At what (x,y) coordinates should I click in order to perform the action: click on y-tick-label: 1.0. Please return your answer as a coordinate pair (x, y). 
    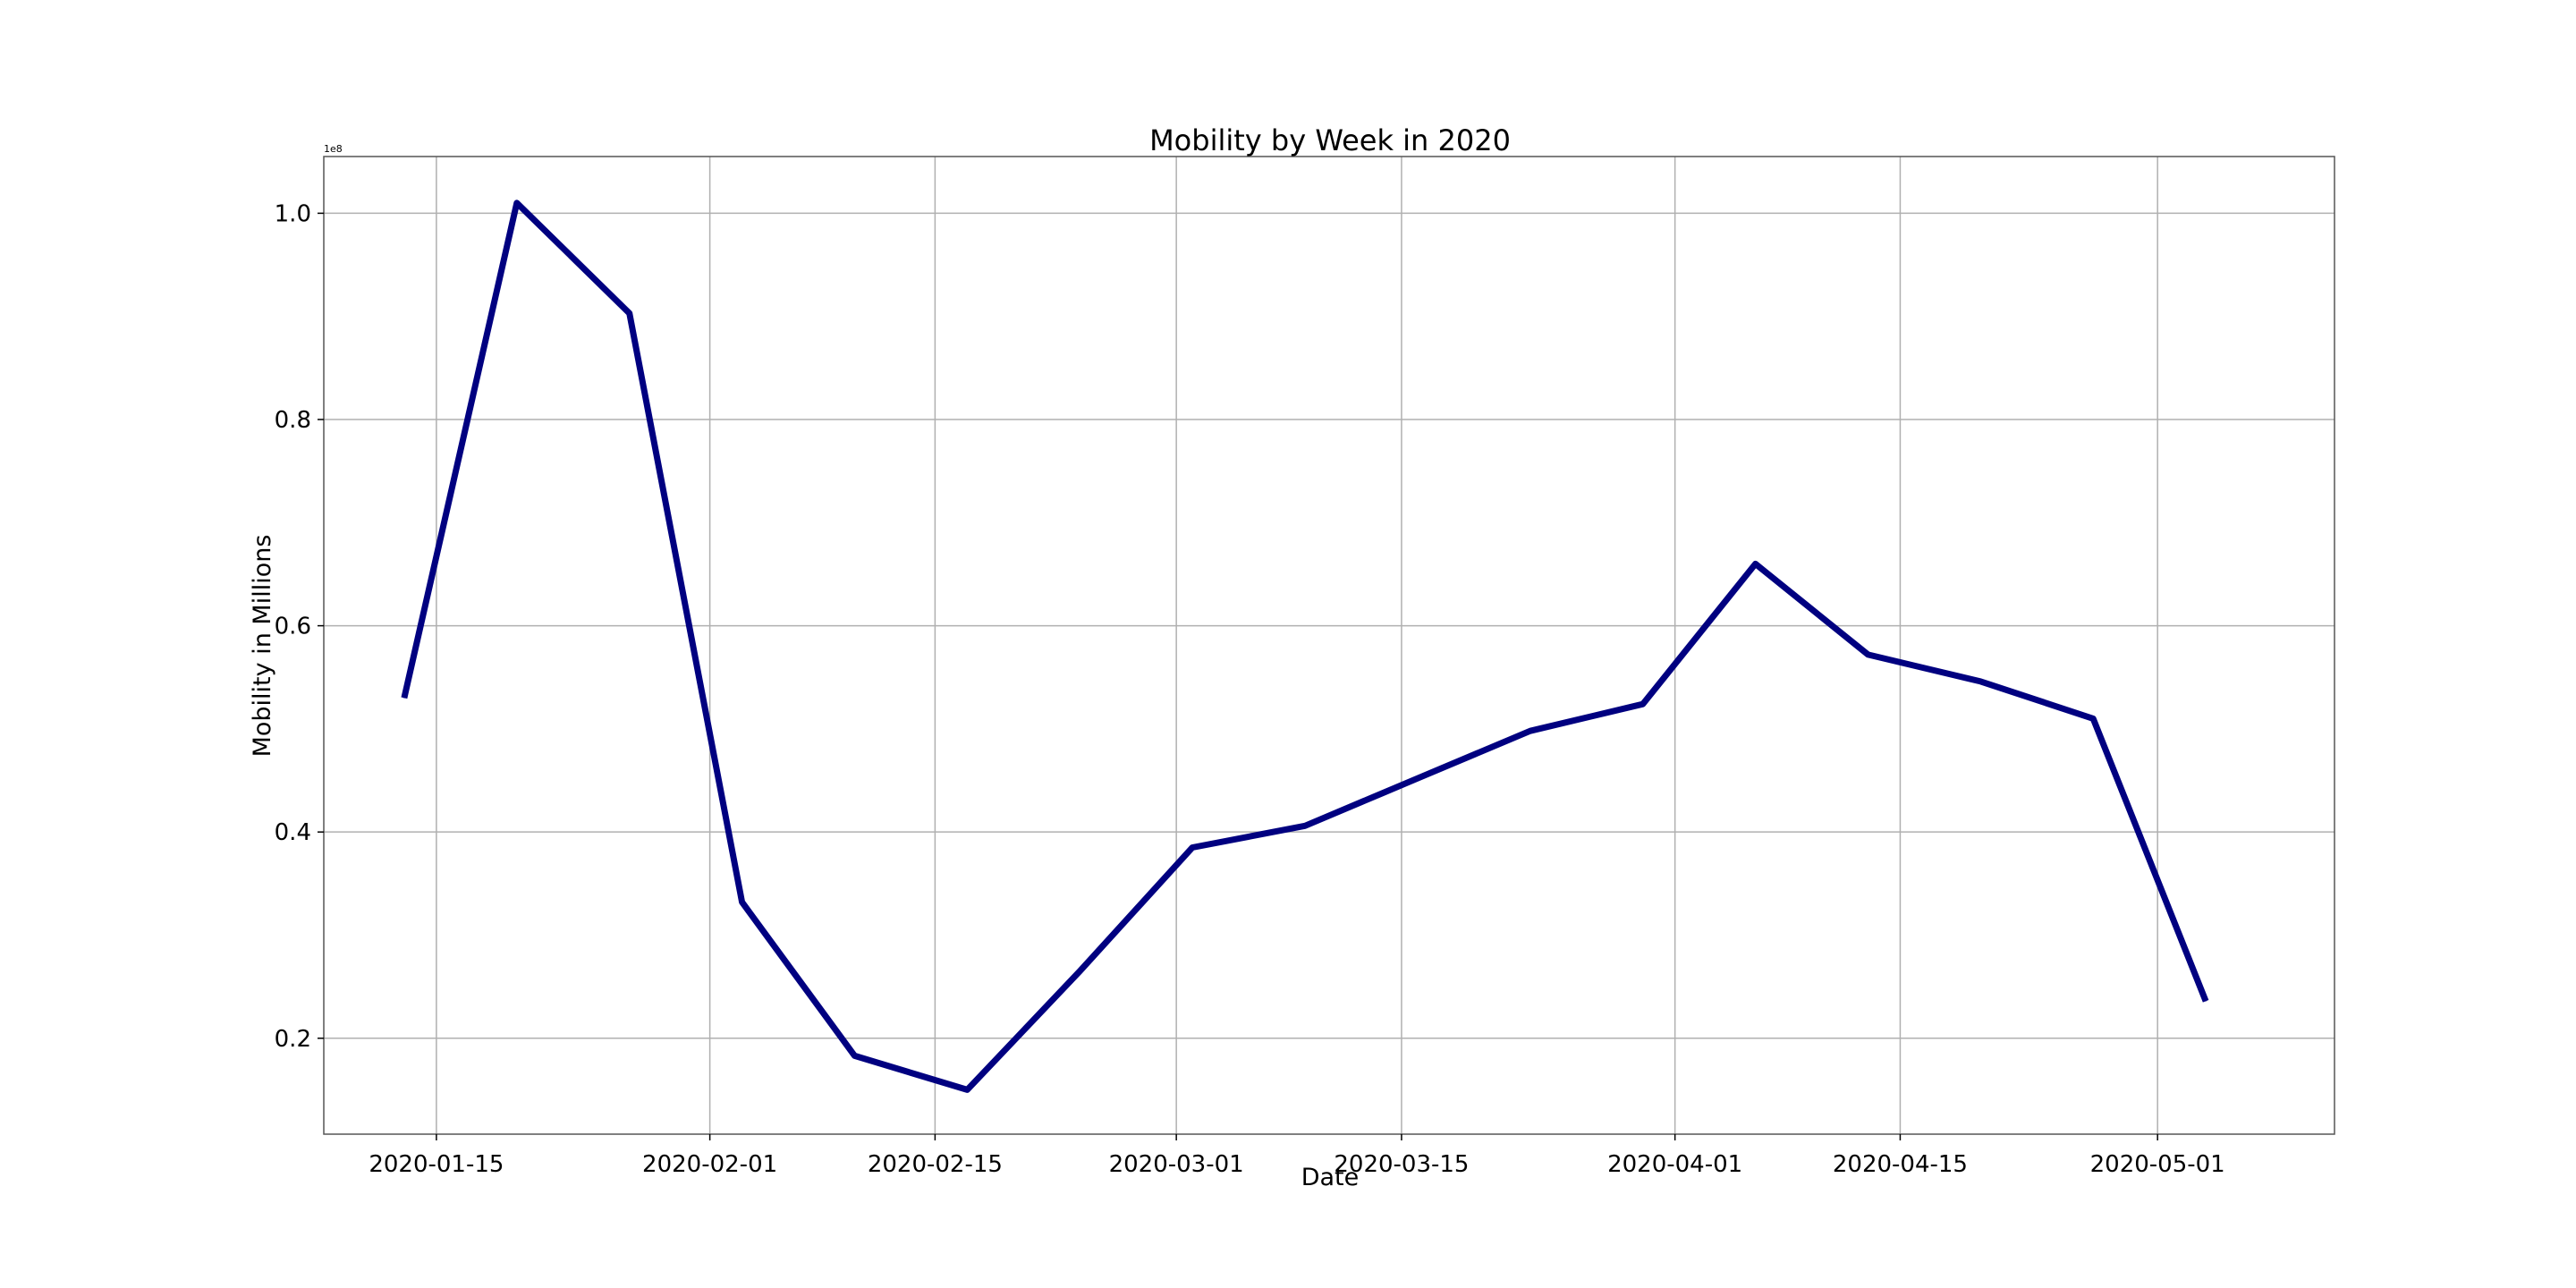
    Looking at the image, I should click on (293, 213).